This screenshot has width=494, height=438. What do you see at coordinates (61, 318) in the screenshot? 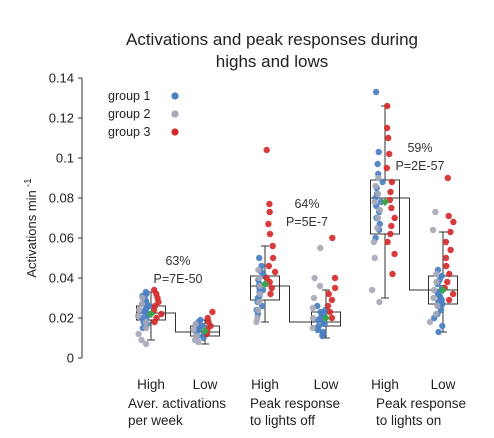
I see `y-tick-label: 0.02` at bounding box center [61, 318].